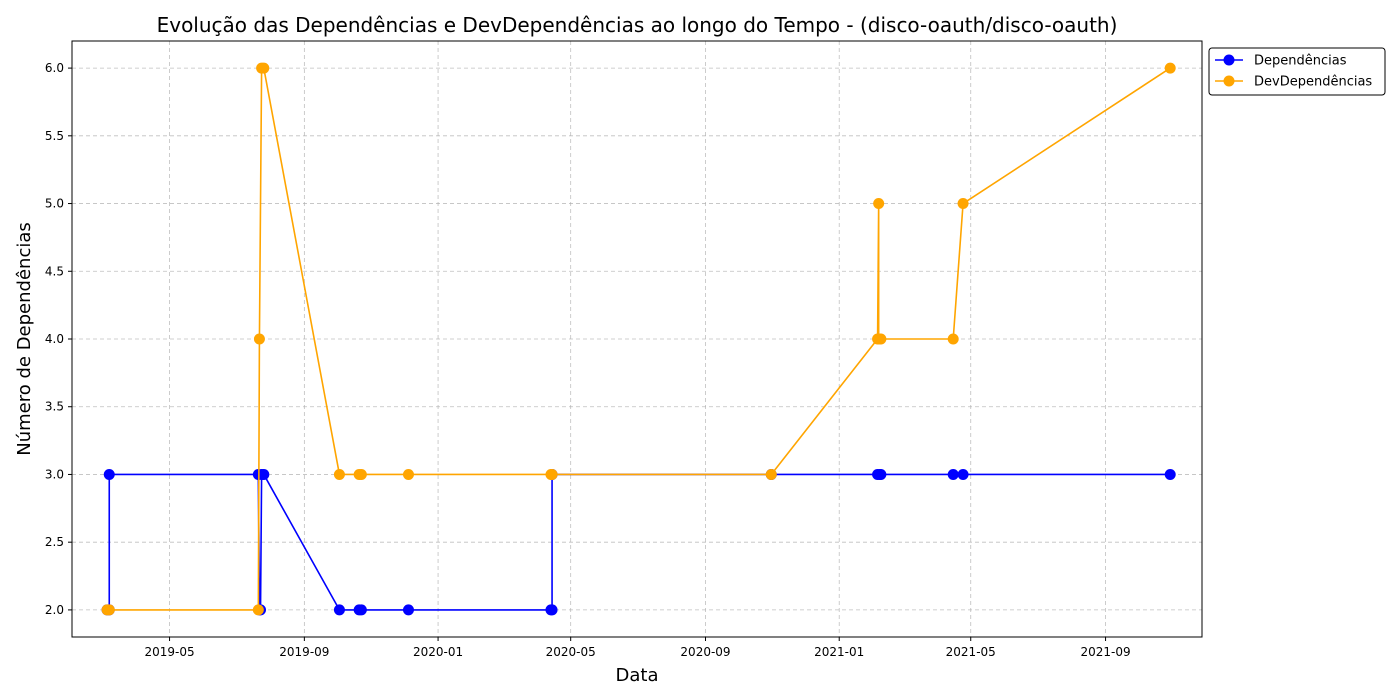  Describe the element at coordinates (1229, 81) in the screenshot. I see `legend-item-2-marker` at that location.